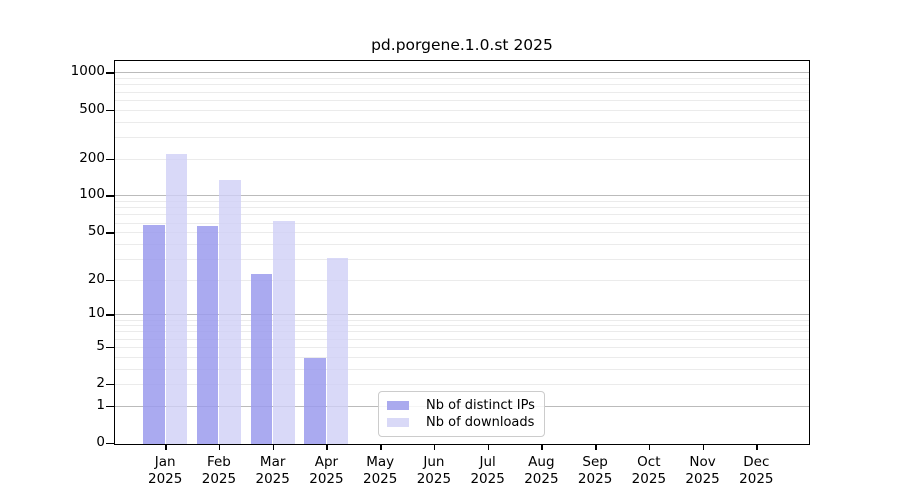 The image size is (900, 500). I want to click on x-tick-label-oct: Oct 2025, so click(649, 470).